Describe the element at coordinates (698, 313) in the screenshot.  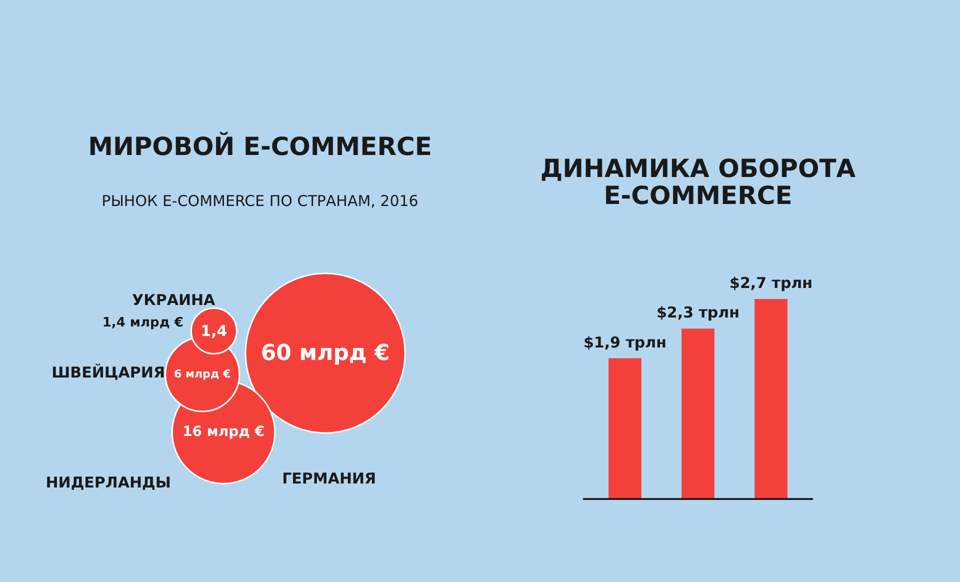
I see `data-label: $2,3 трлн` at that location.